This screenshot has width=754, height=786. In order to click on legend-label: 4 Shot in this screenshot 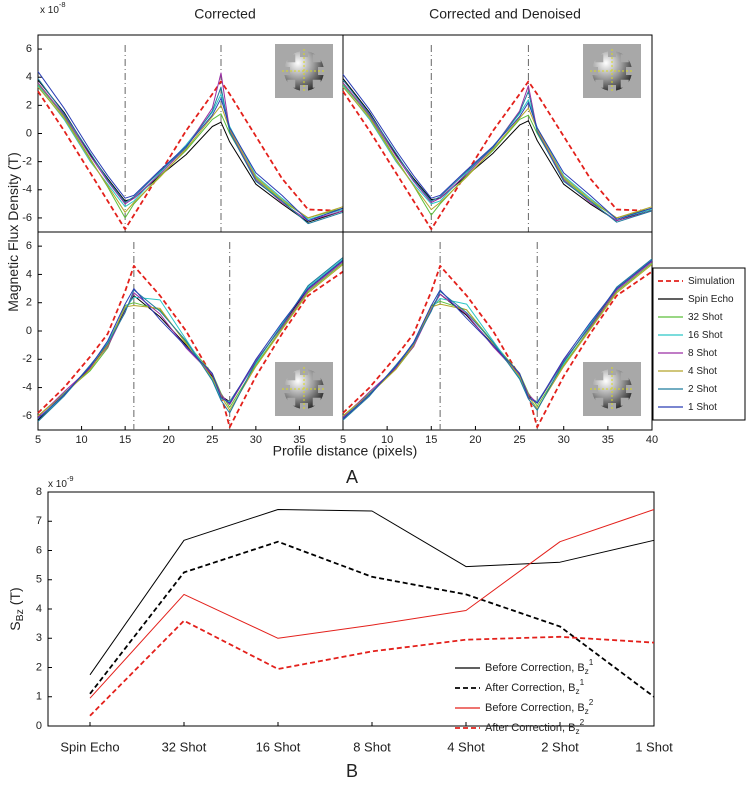, I will do `click(702, 371)`.